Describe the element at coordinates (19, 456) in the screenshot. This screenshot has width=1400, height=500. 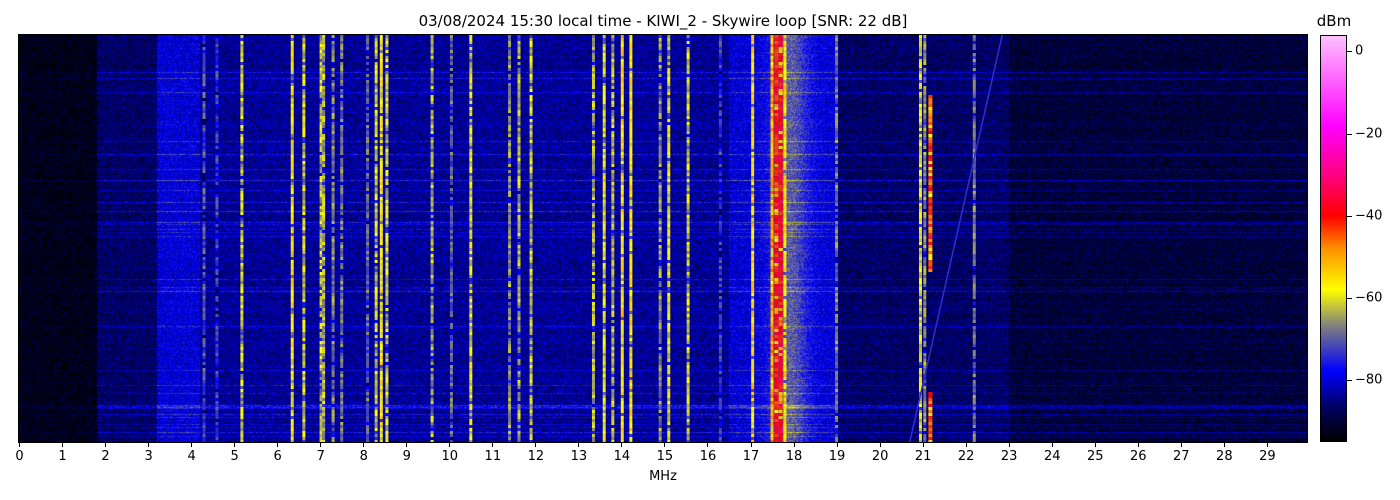
I see `x-tick-label: 0` at that location.